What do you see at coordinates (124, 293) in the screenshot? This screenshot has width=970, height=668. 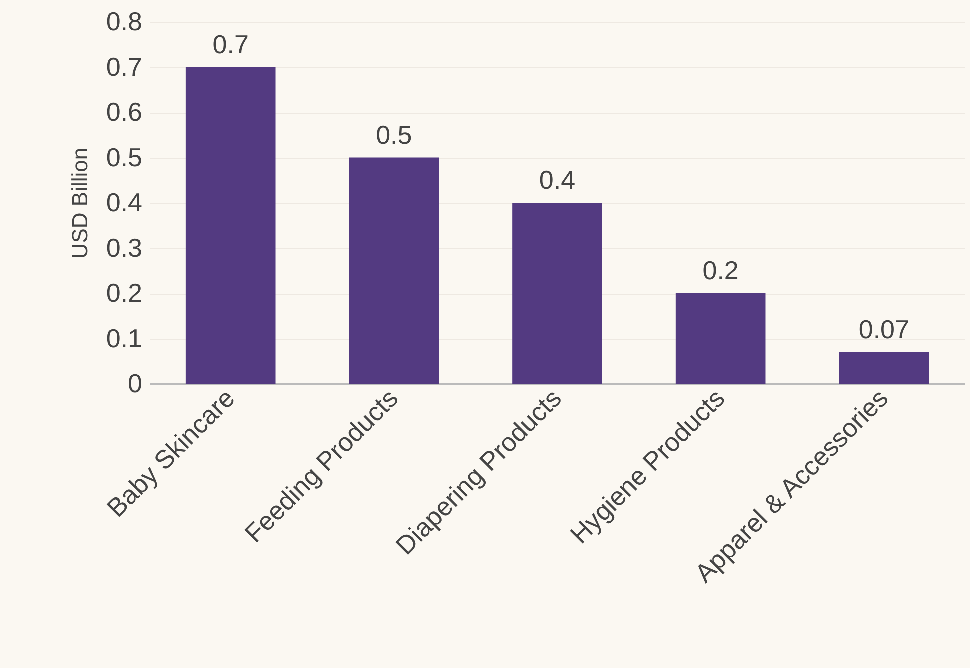 I see `y-tick-label: 0.2` at bounding box center [124, 293].